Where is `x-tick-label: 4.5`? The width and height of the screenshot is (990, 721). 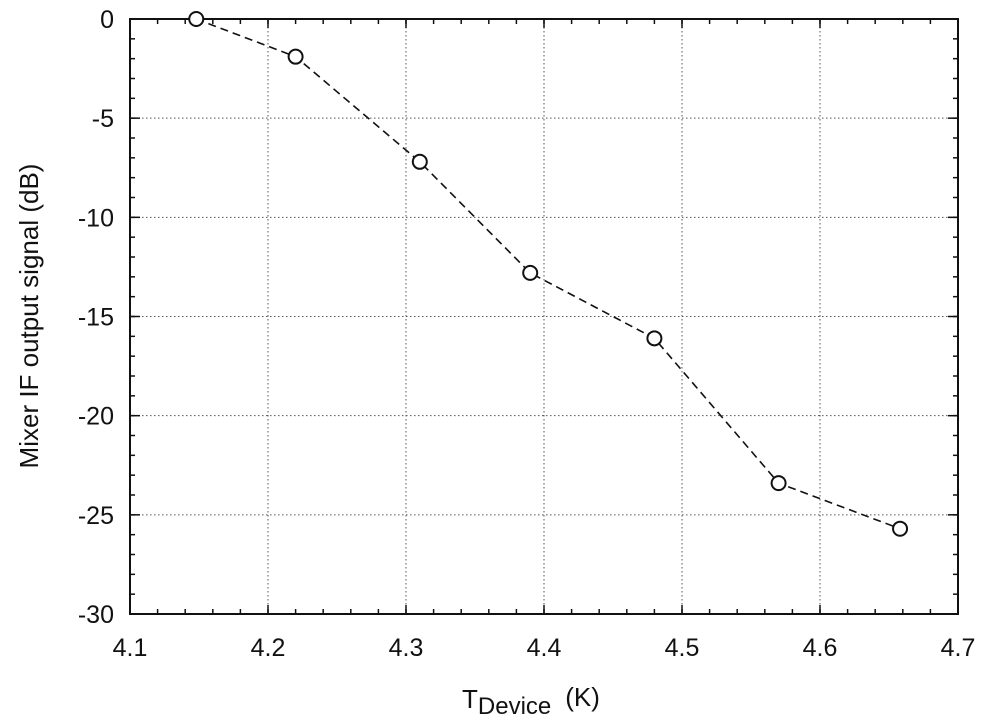 x-tick-label: 4.5 is located at coordinates (682, 648).